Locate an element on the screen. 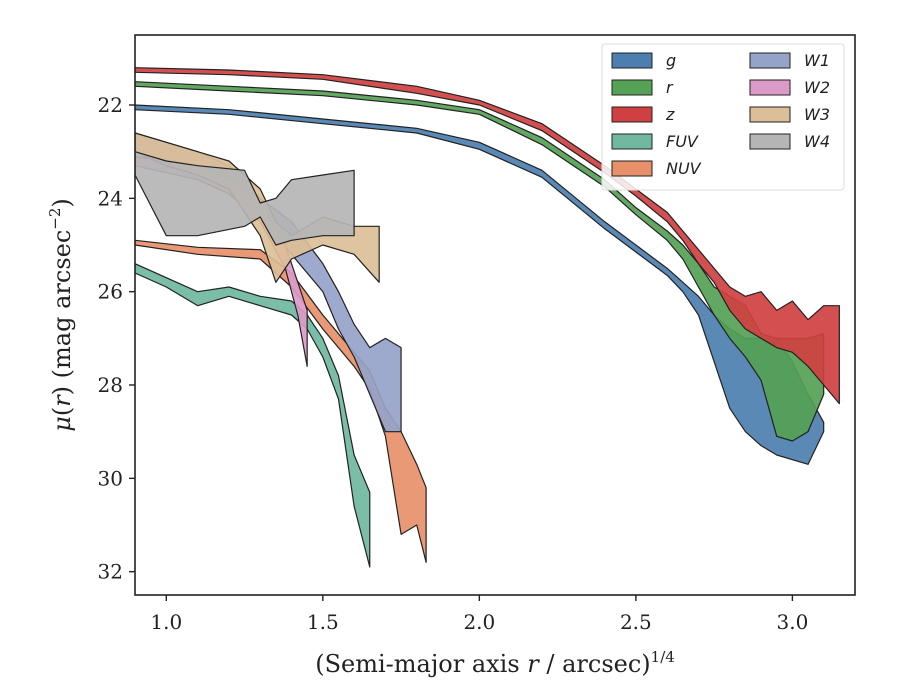  legend-label-w3: W3 is located at coordinates (817, 114).